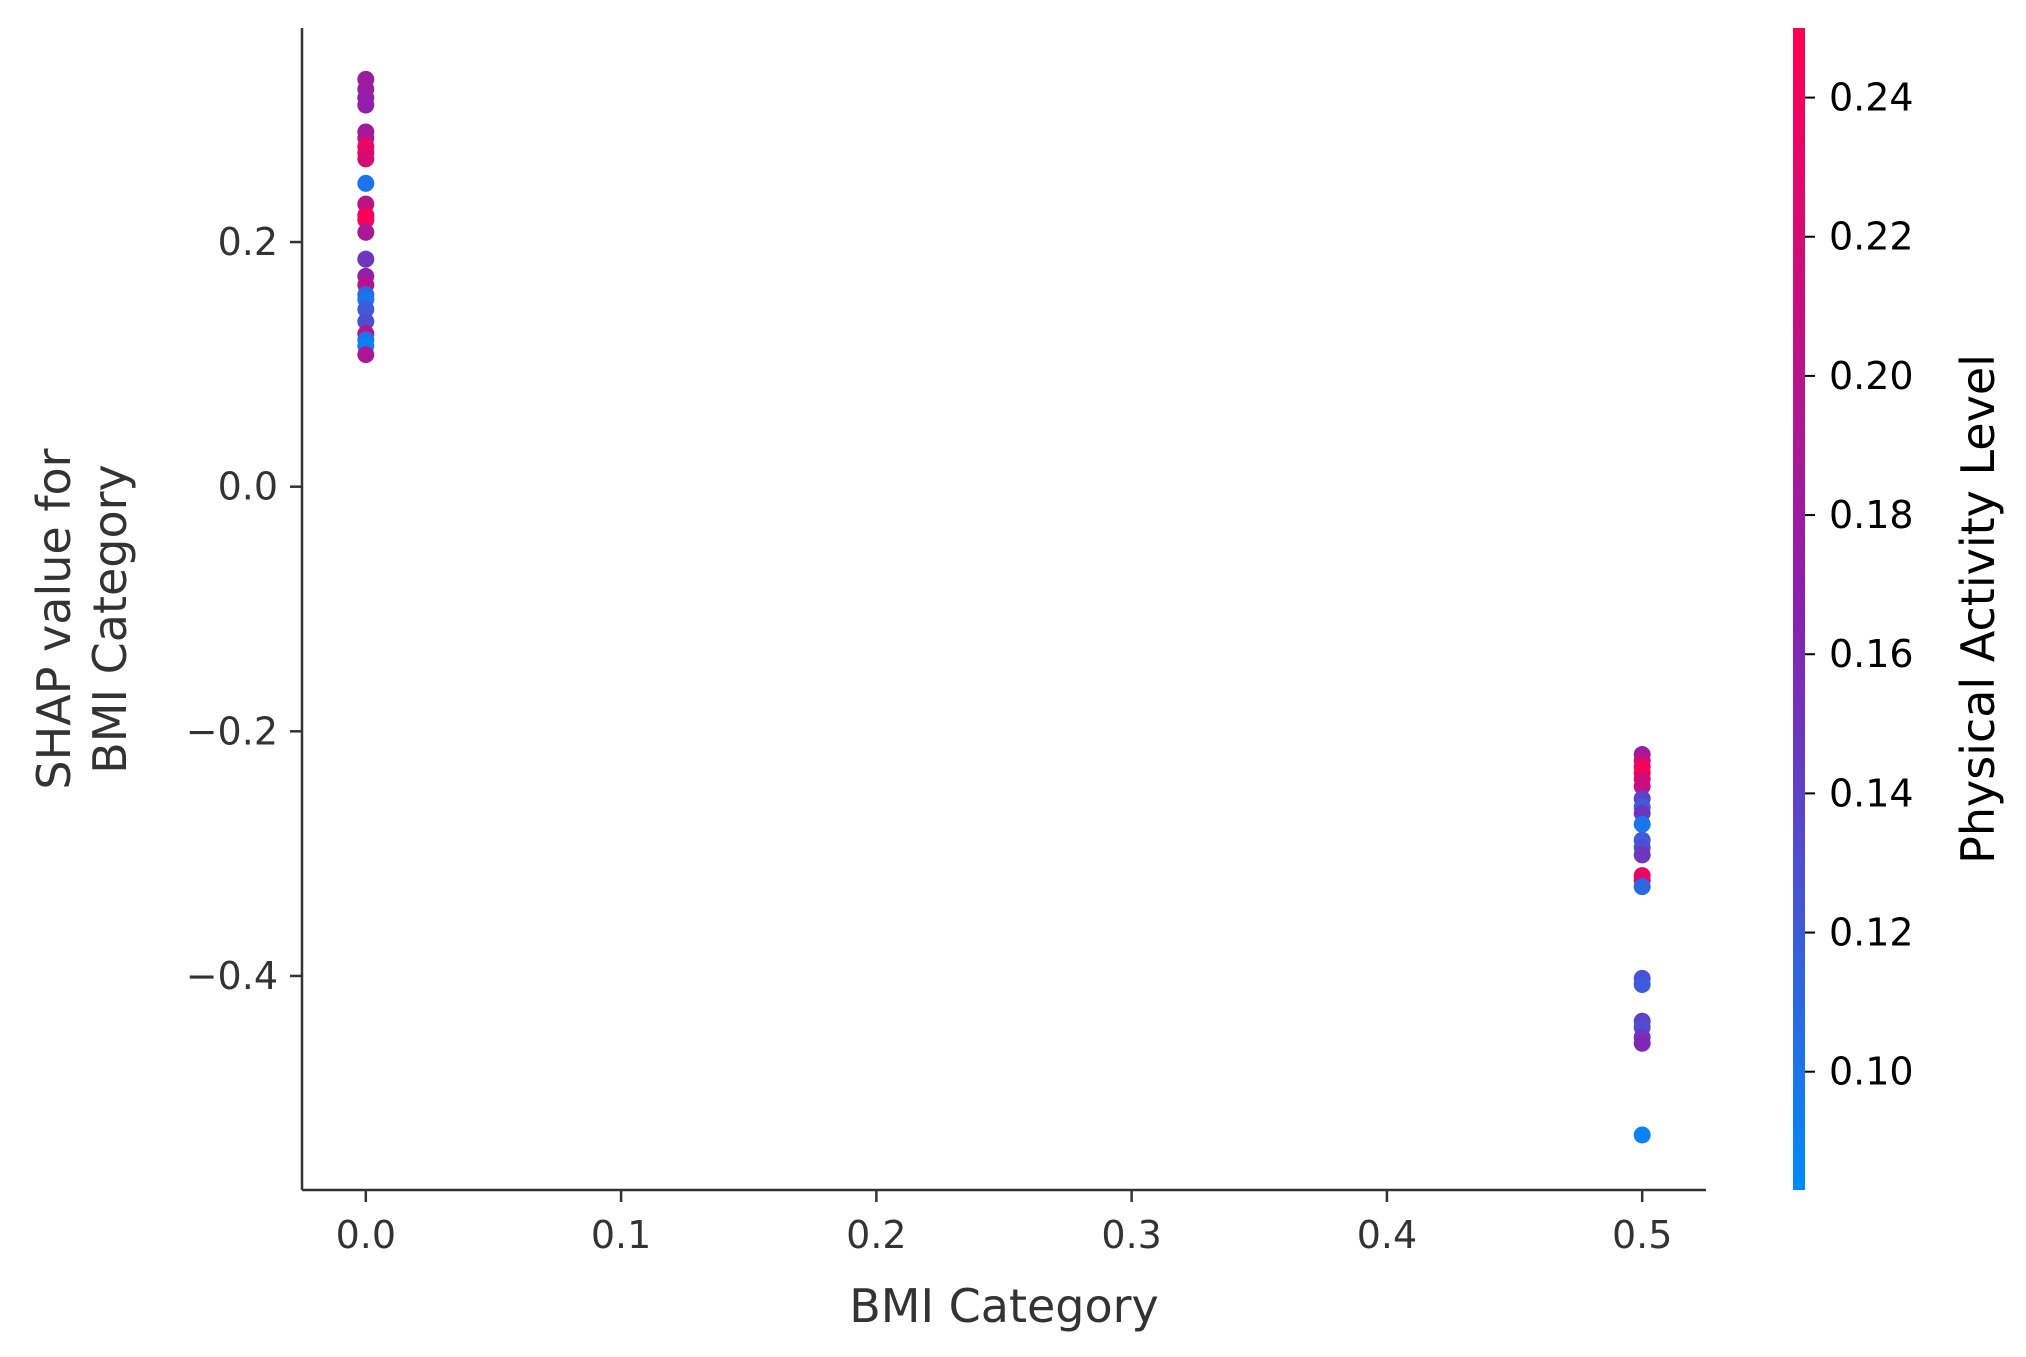  I want to click on colorbar-tick-label: 0.18, so click(1871, 515).